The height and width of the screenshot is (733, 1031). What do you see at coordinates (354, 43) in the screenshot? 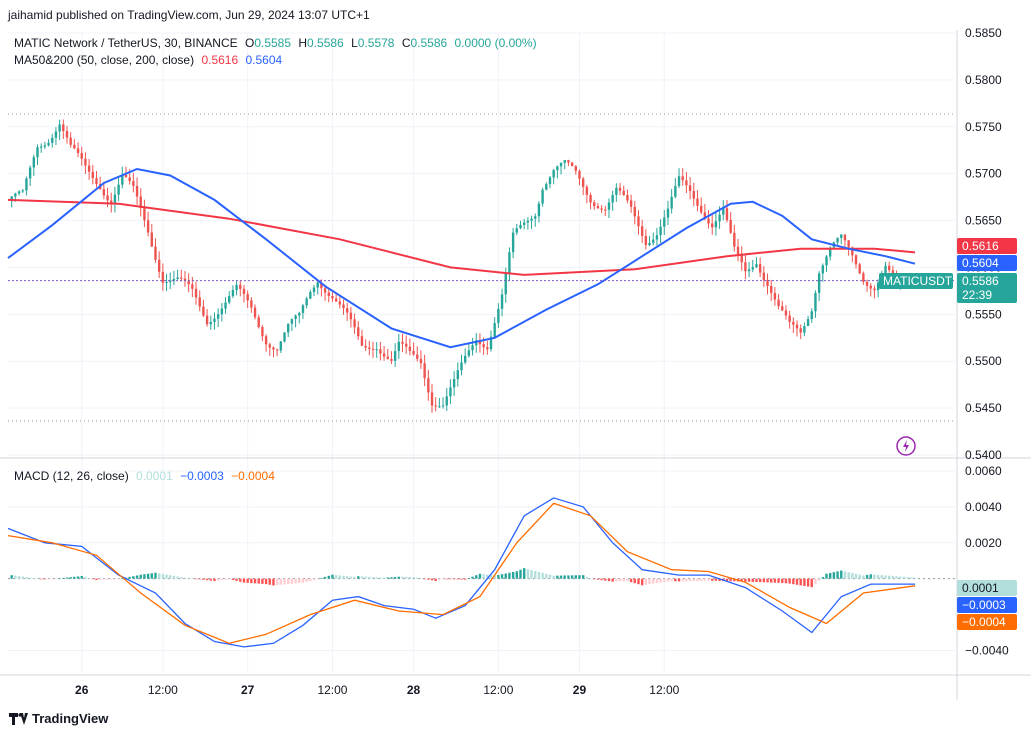
I see `ohlc-l-label: L` at bounding box center [354, 43].